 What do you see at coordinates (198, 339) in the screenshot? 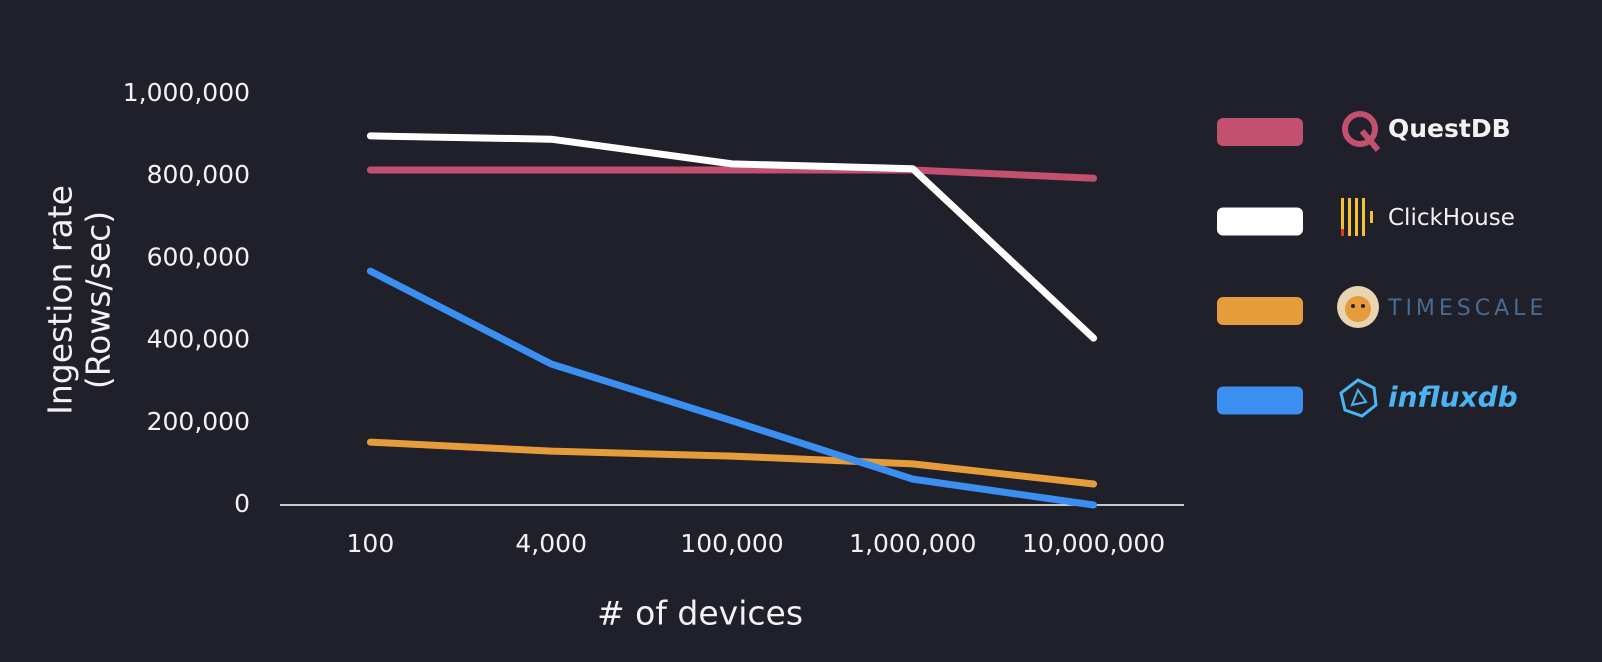
I see `y-tick-label: 400,000` at bounding box center [198, 339].